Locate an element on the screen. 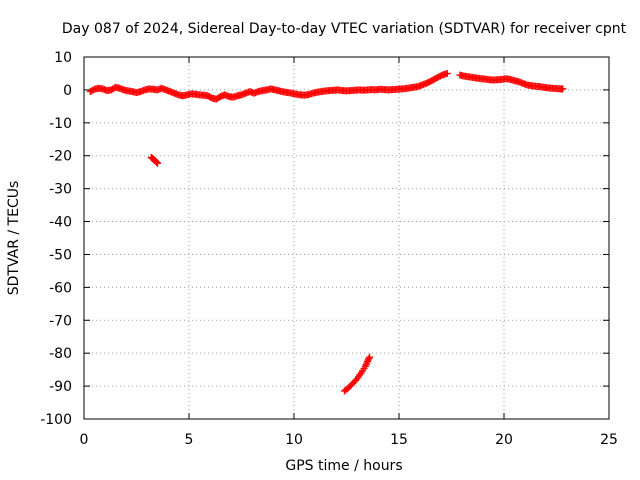 This screenshot has height=480, width=640. y-tick-label: 0 is located at coordinates (67, 91).